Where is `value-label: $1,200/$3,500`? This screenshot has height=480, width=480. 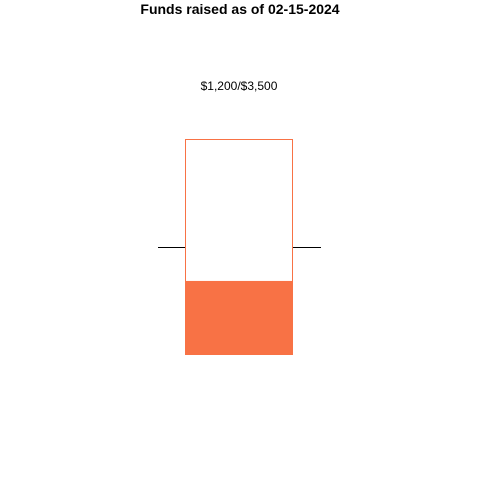 value-label: $1,200/$3,500 is located at coordinates (239, 86).